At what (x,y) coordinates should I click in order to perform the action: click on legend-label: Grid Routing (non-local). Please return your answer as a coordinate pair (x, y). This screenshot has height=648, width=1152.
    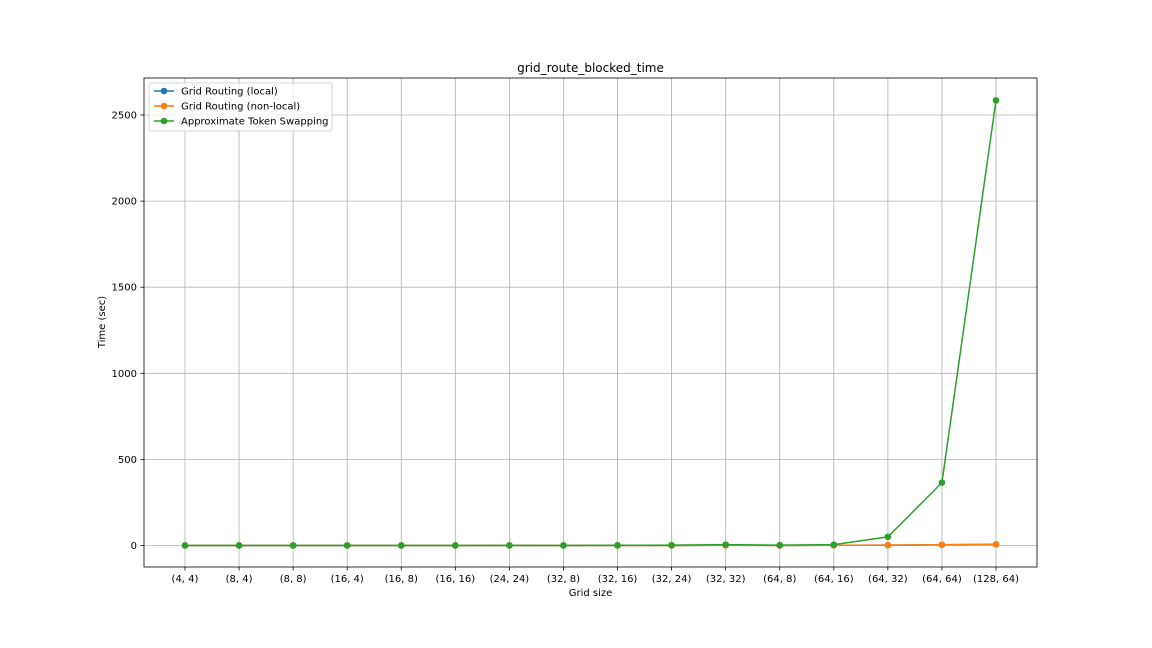
    Looking at the image, I should click on (240, 107).